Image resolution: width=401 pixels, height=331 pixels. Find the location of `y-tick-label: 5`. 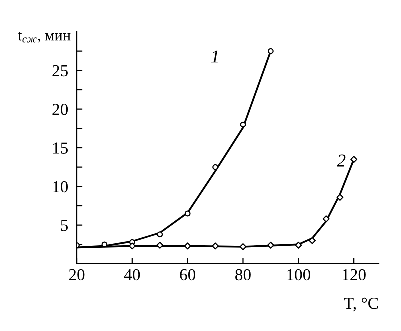

y-tick-label: 5 is located at coordinates (64, 226).